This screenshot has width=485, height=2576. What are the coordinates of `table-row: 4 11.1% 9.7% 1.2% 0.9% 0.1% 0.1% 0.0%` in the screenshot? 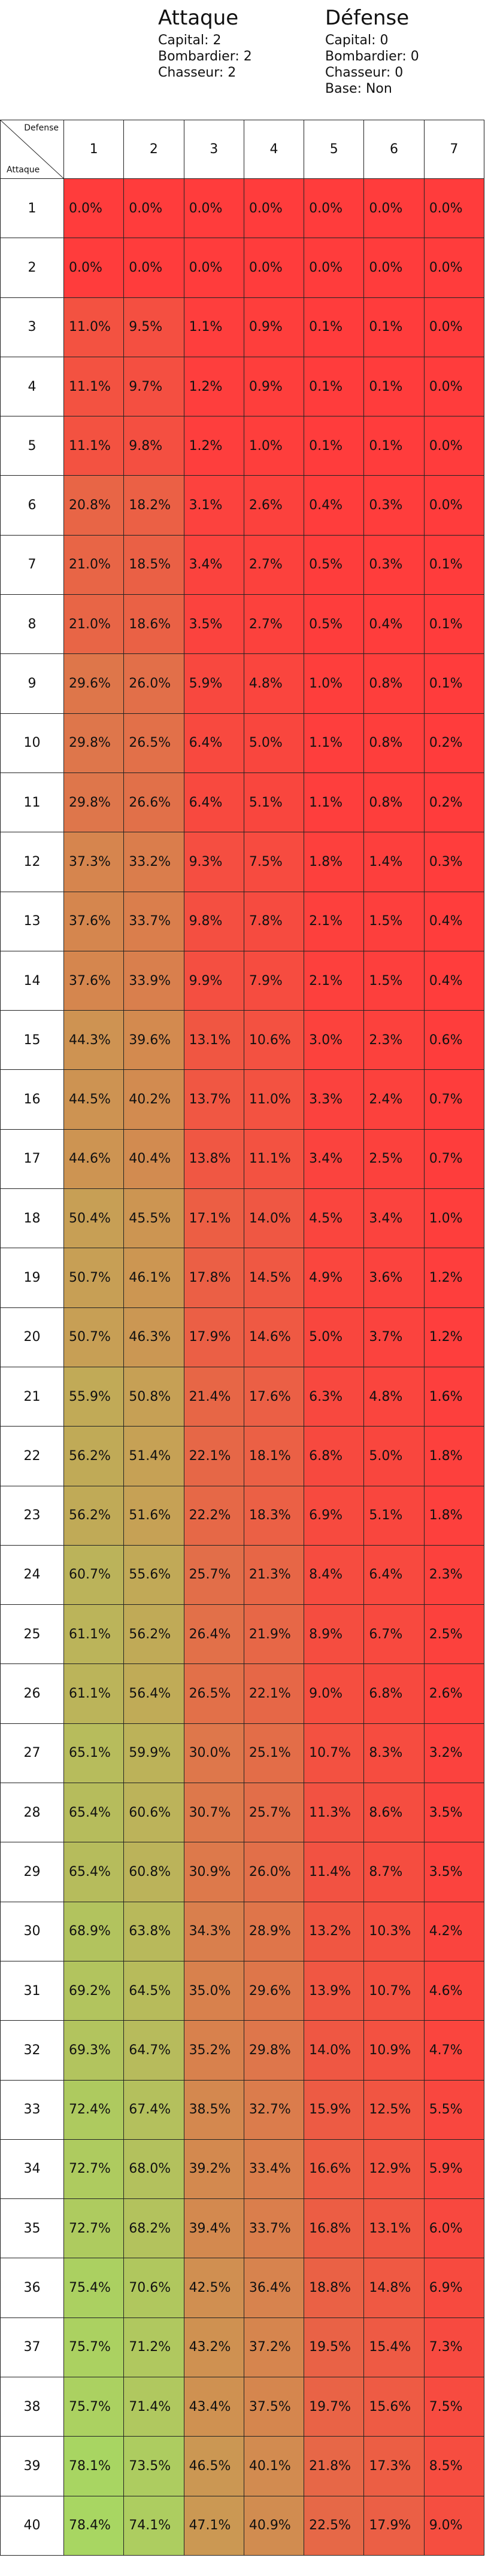 It's located at (242, 386).